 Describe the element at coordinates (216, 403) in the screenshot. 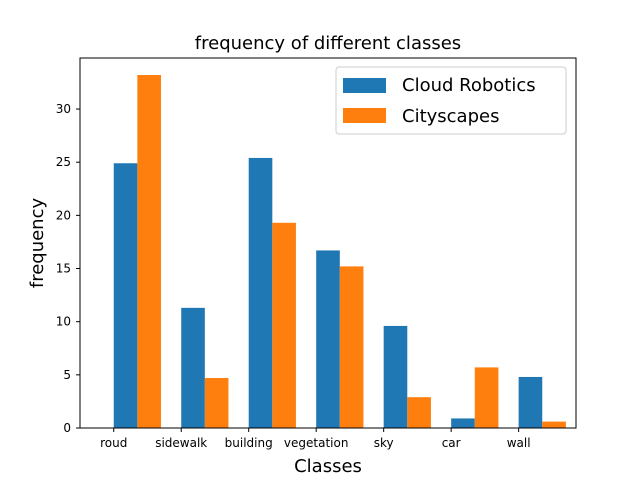

I see `bar-cityscapes-sidewalk` at that location.